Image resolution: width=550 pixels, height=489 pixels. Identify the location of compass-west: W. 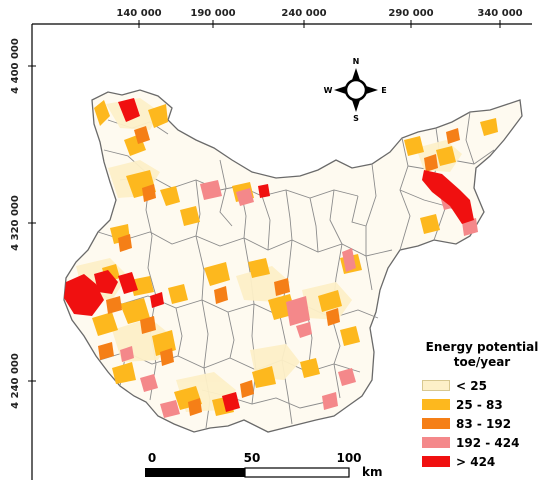
(328, 90).